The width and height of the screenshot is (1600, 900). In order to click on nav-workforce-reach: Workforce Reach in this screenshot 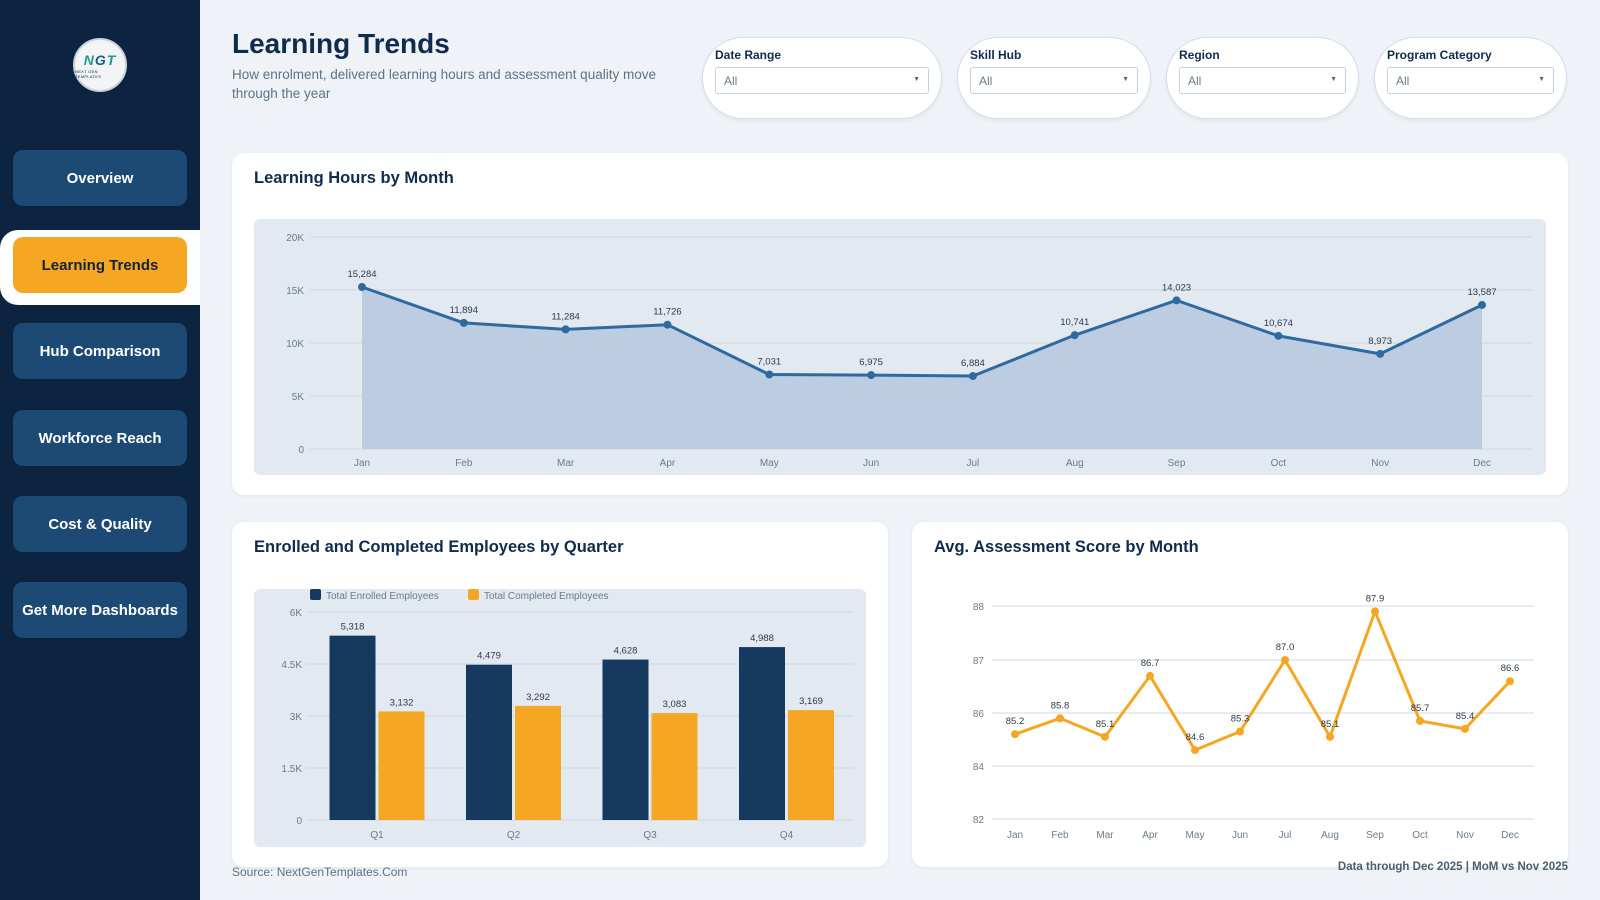, I will do `click(100, 438)`.